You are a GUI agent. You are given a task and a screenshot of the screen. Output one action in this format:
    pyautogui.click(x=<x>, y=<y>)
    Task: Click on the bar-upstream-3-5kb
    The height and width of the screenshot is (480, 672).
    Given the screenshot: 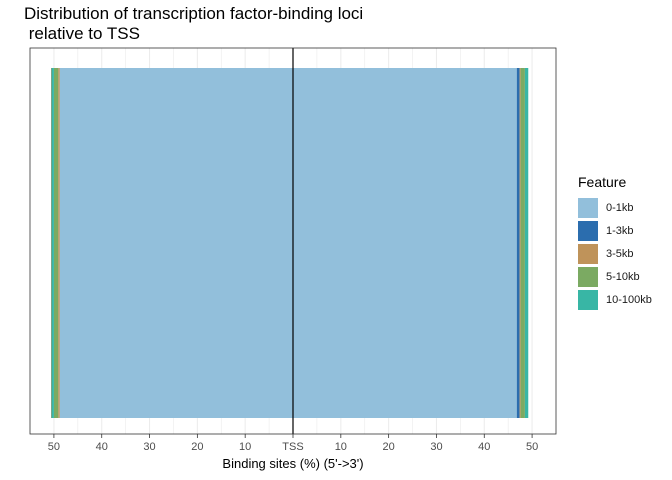 What is the action you would take?
    pyautogui.click(x=59, y=243)
    